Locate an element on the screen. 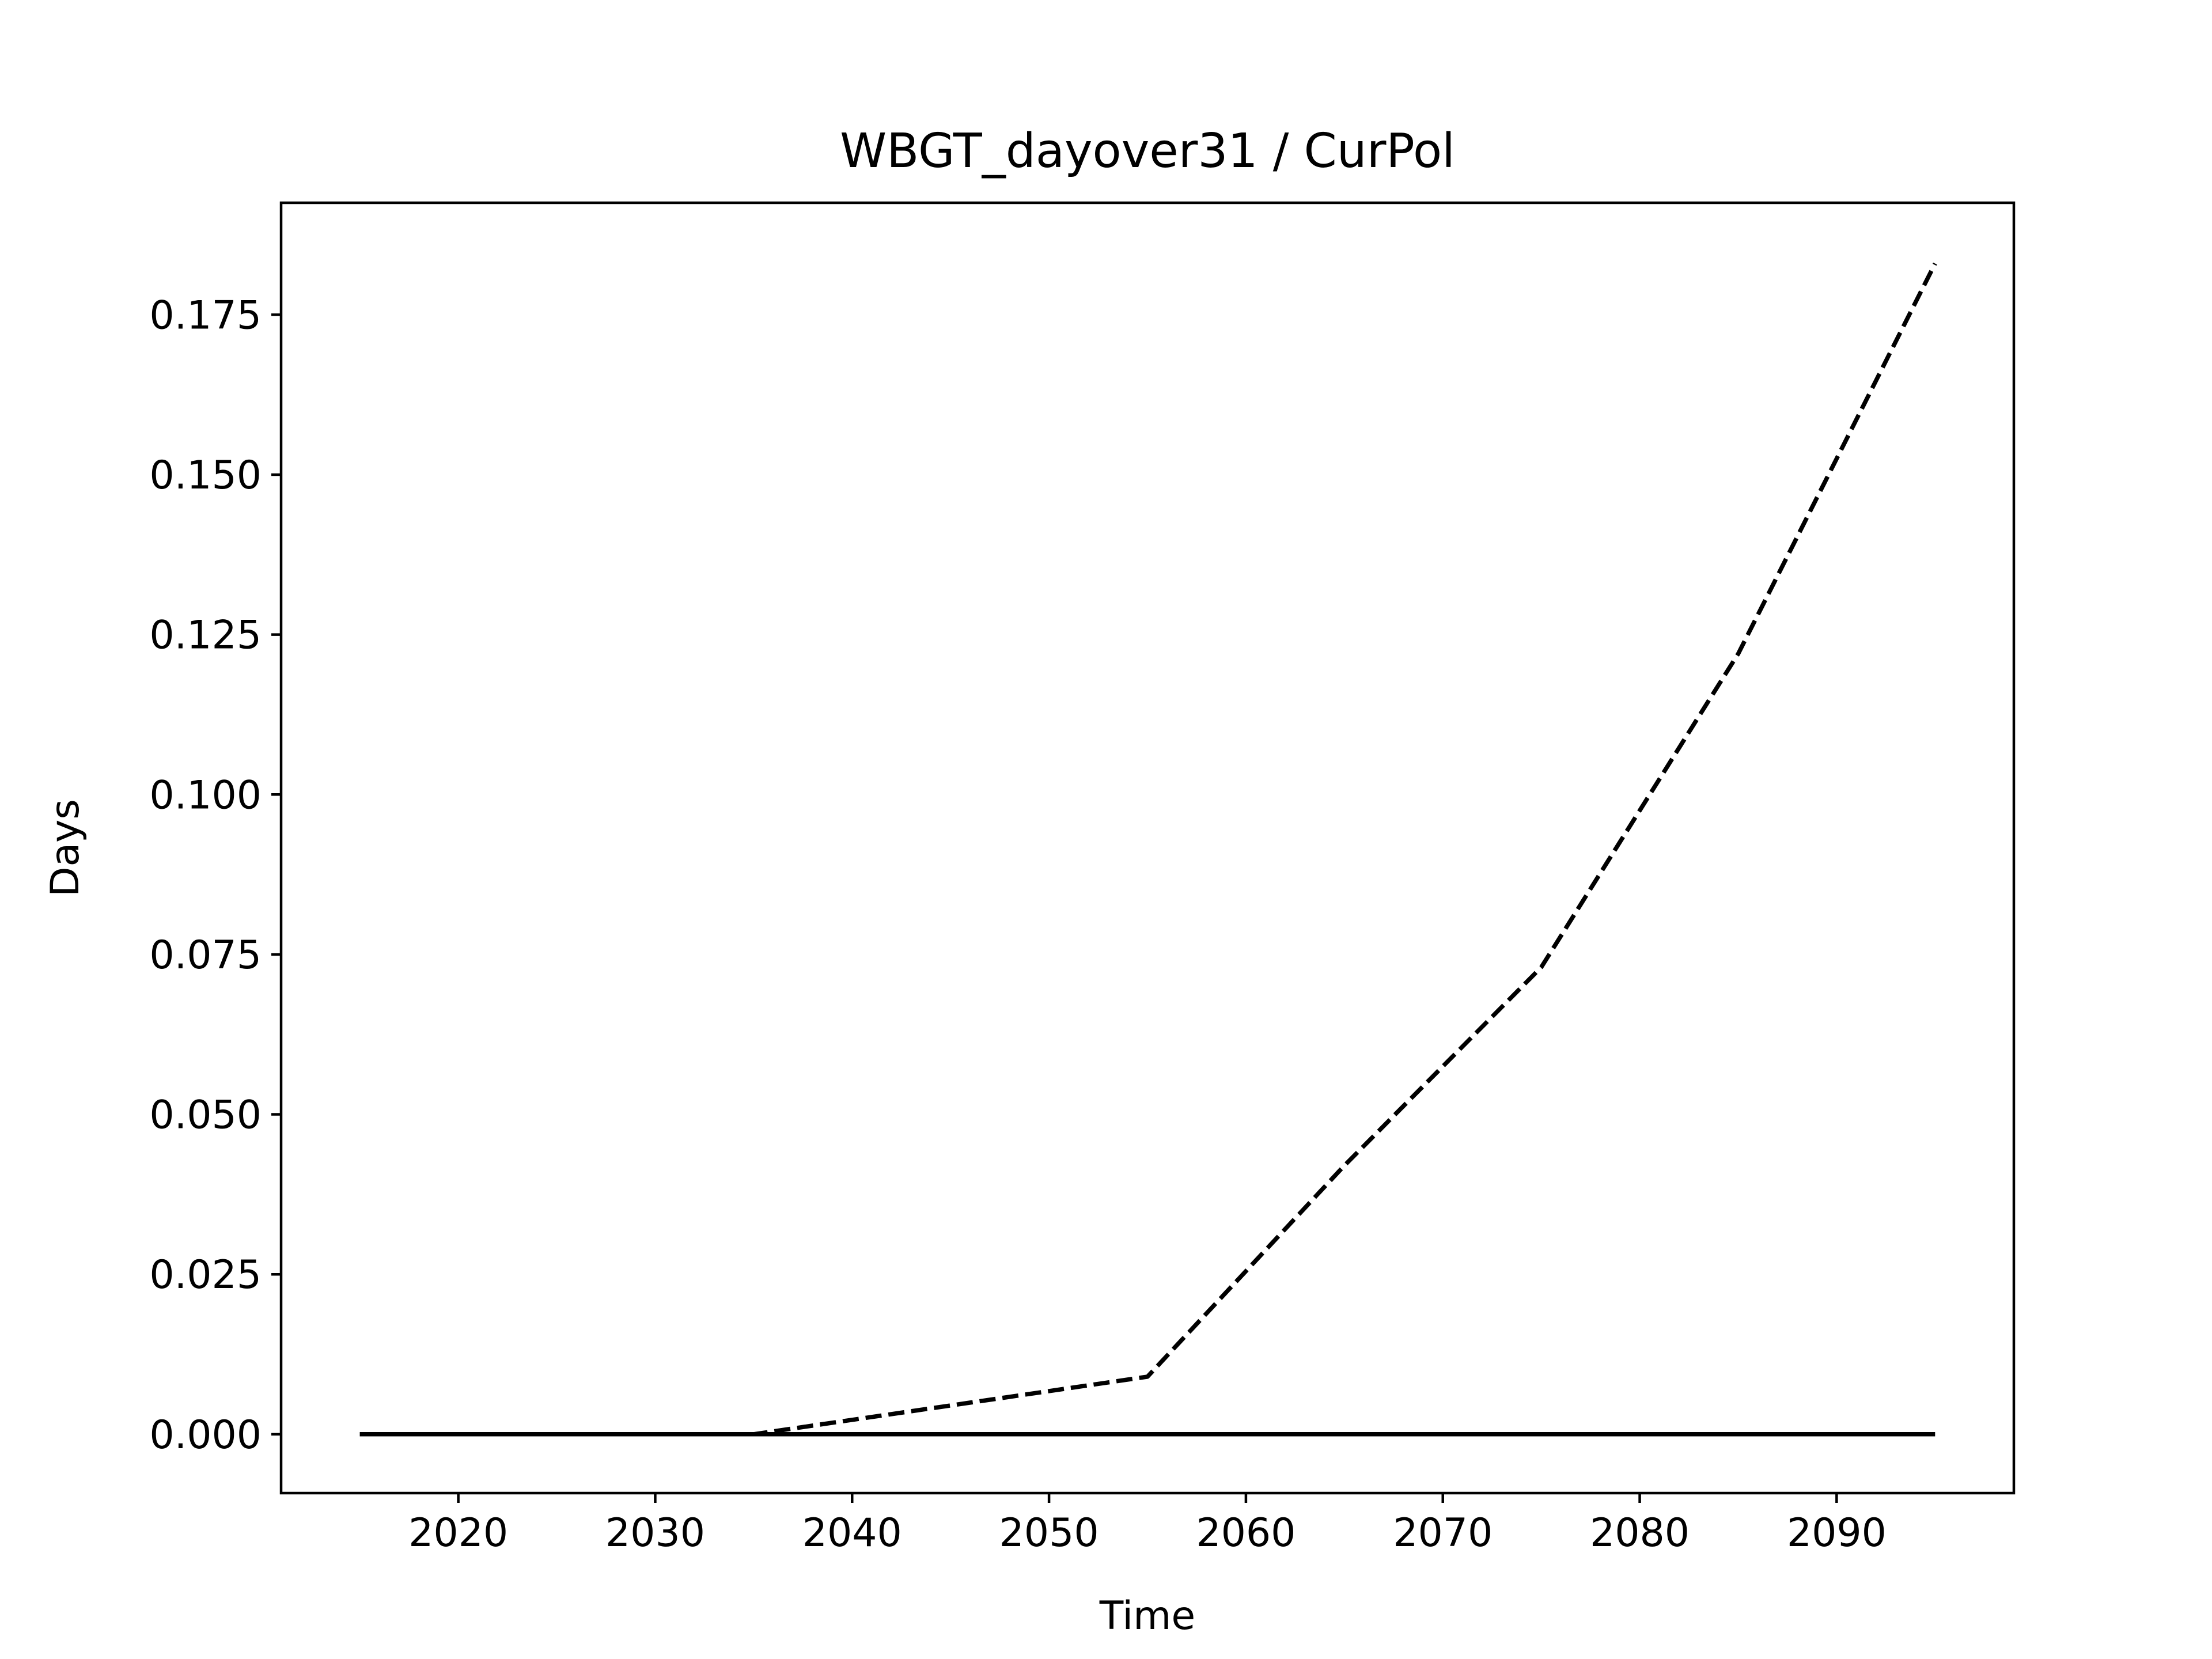  x-tick-label: 2020 is located at coordinates (458, 1533).